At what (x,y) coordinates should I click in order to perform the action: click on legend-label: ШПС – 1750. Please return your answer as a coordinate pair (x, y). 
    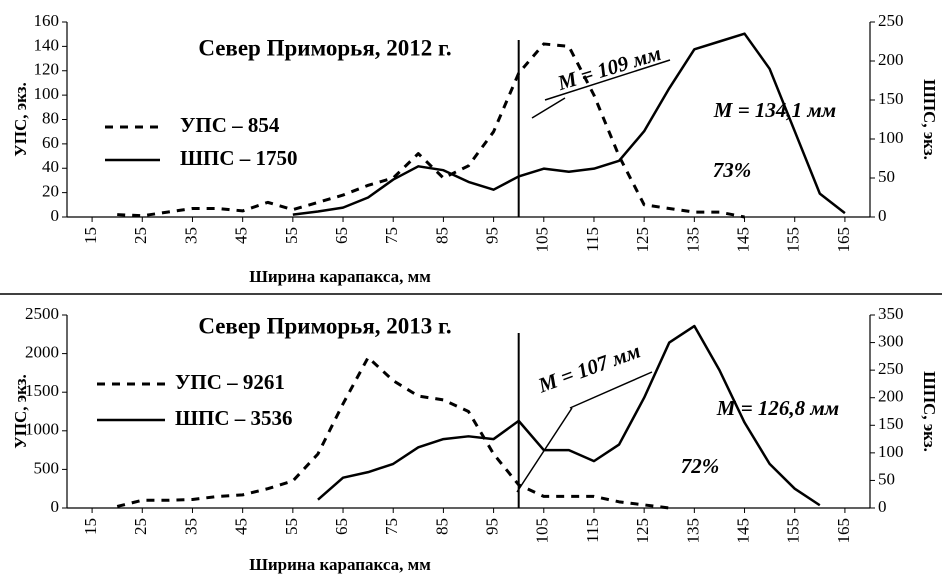
    Looking at the image, I should click on (239, 158).